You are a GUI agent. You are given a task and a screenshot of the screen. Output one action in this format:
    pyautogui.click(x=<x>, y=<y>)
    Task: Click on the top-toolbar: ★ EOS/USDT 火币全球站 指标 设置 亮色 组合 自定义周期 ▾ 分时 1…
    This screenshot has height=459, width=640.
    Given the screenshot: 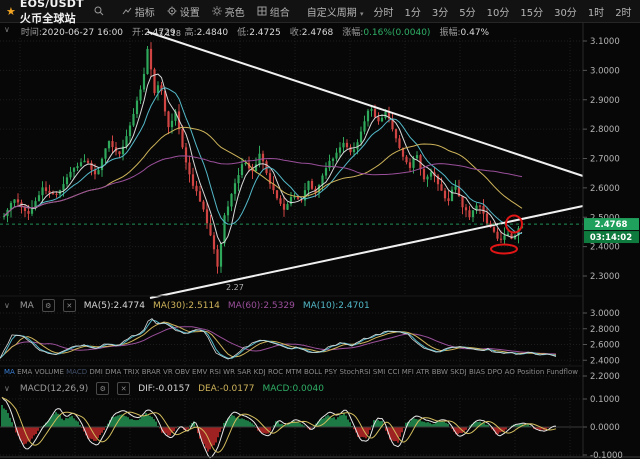 What is the action you would take?
    pyautogui.click(x=320, y=12)
    